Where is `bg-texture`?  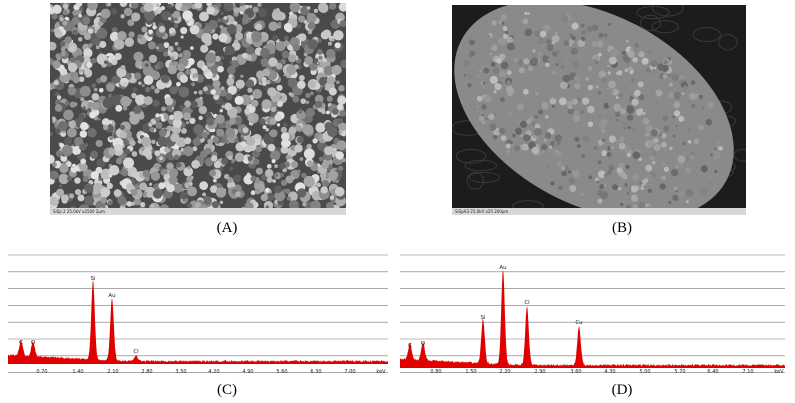 bg-texture is located at coordinates (484, 177).